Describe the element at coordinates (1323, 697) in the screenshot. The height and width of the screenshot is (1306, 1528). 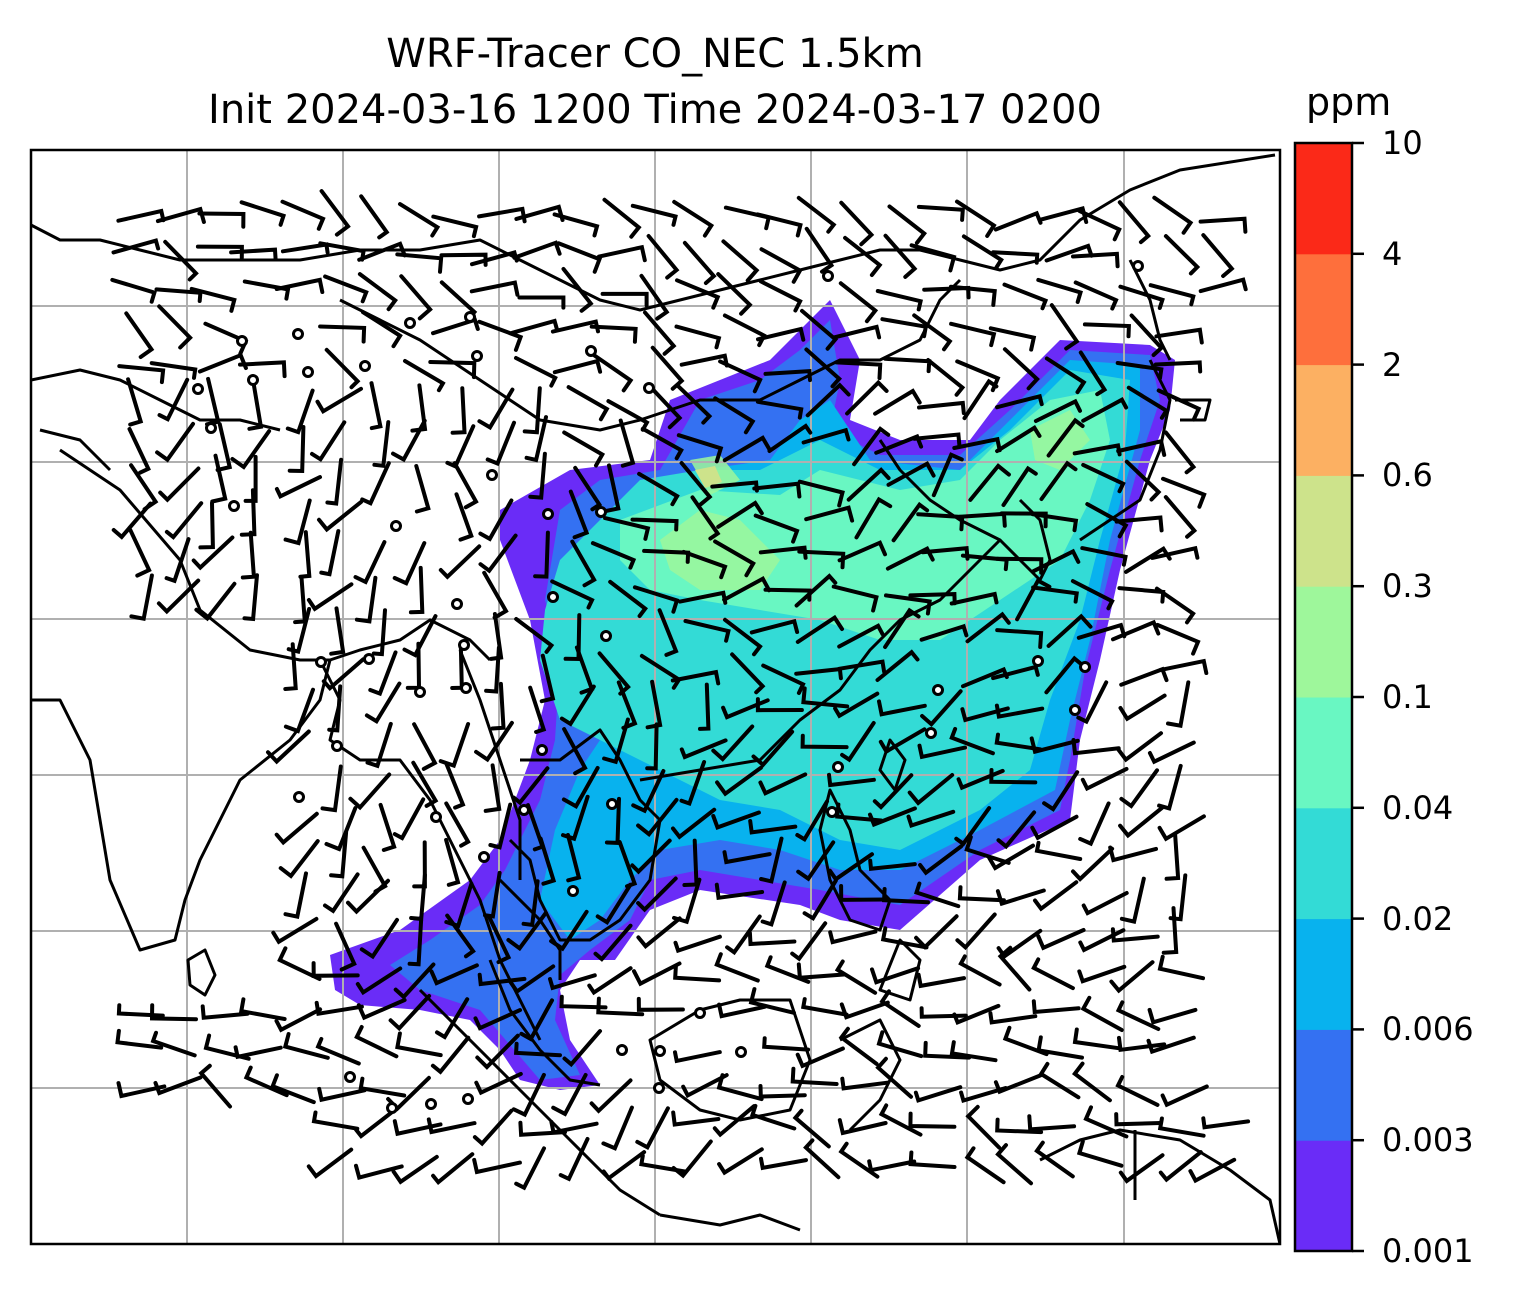
I see `colorbar-frame` at that location.